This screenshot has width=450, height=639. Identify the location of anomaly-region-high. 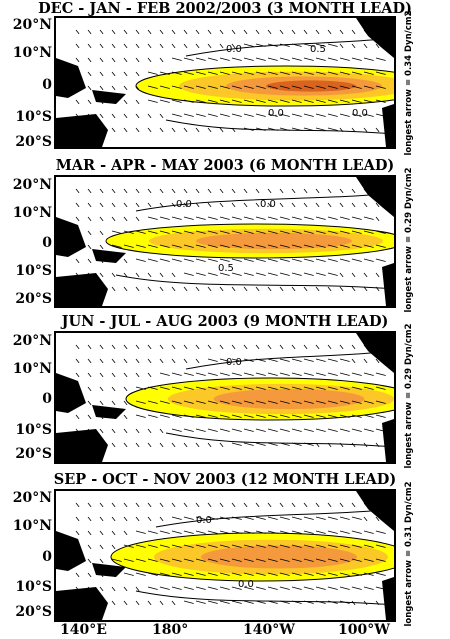
(279, 557).